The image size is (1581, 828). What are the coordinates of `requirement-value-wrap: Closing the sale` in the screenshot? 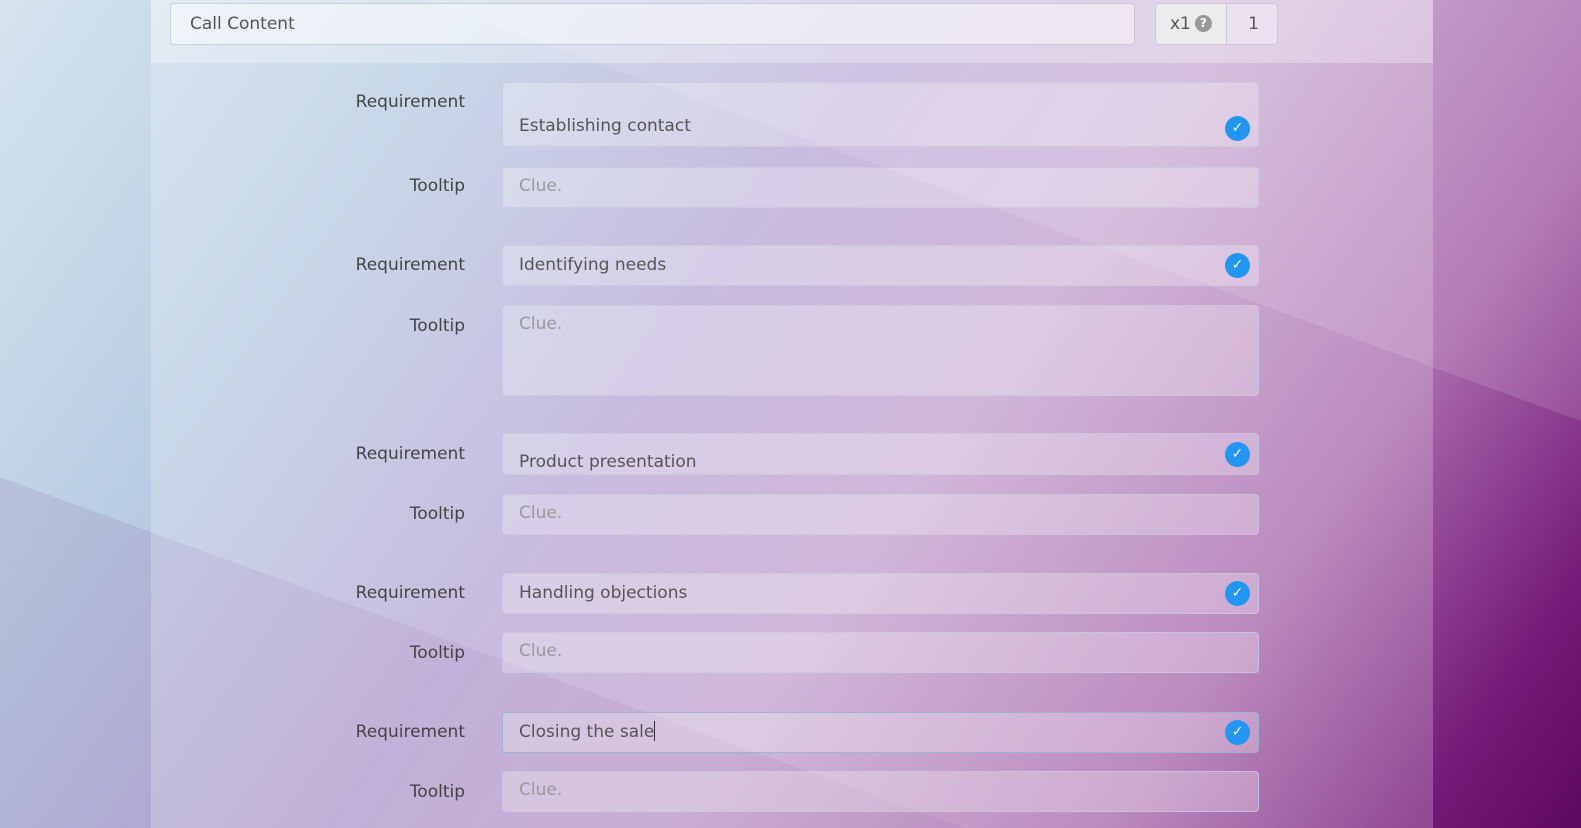 It's located at (587, 731).